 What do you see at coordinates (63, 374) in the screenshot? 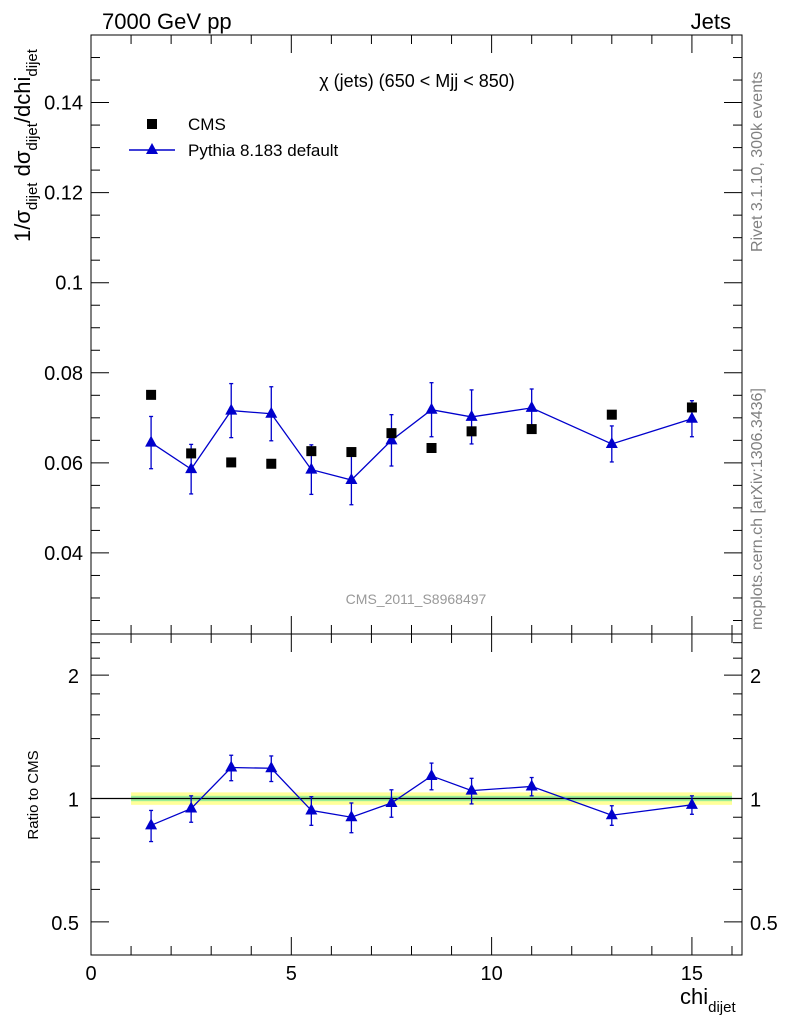
I see `main-y-tick-label: 0.08` at bounding box center [63, 374].